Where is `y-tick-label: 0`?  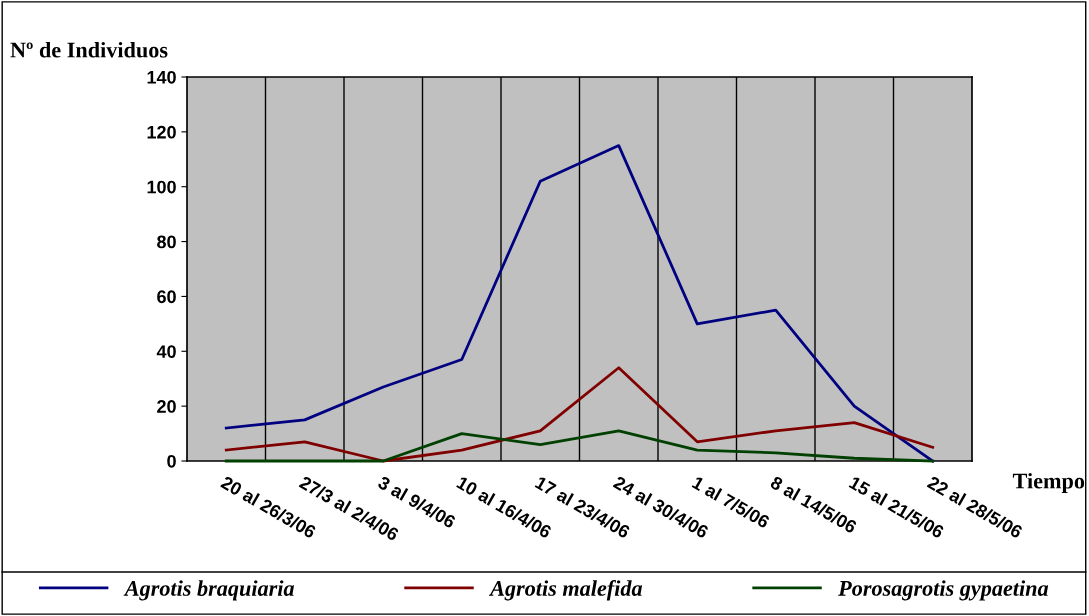
y-tick-label: 0 is located at coordinates (171, 461).